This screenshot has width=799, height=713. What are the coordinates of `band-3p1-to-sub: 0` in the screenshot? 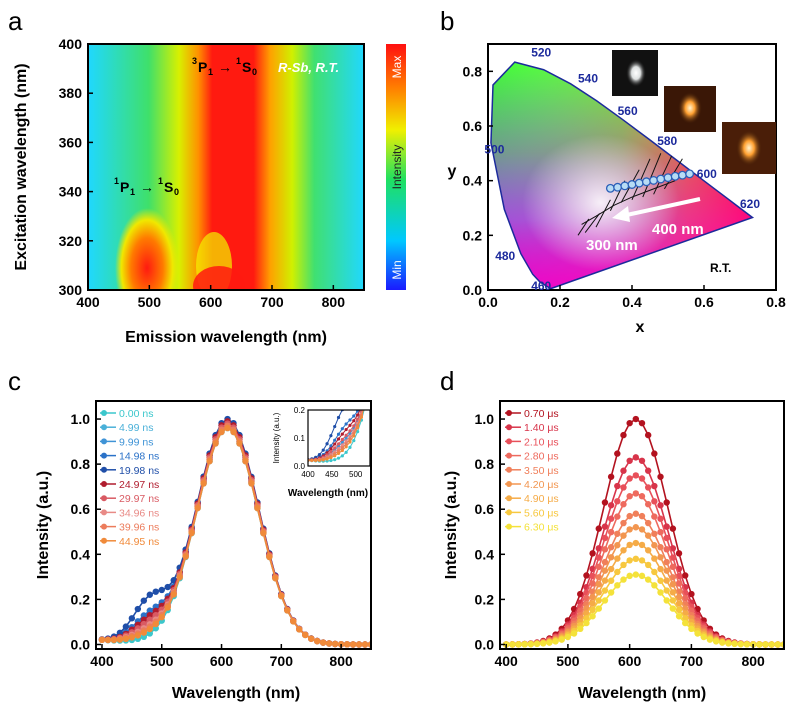 It's located at (254, 72).